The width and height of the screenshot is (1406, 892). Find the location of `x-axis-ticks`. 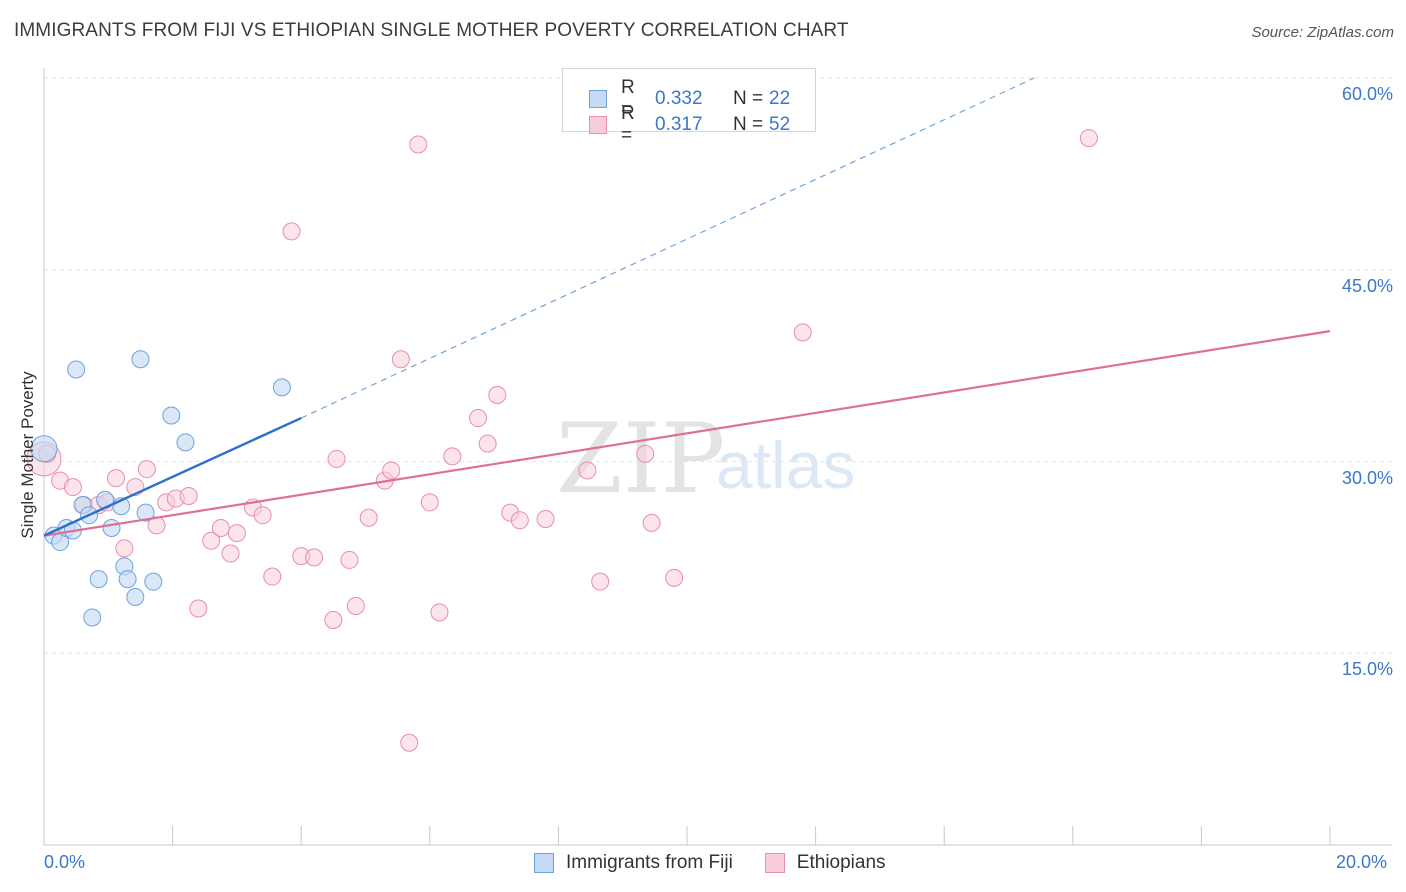

x-axis-ticks is located at coordinates (687, 835).